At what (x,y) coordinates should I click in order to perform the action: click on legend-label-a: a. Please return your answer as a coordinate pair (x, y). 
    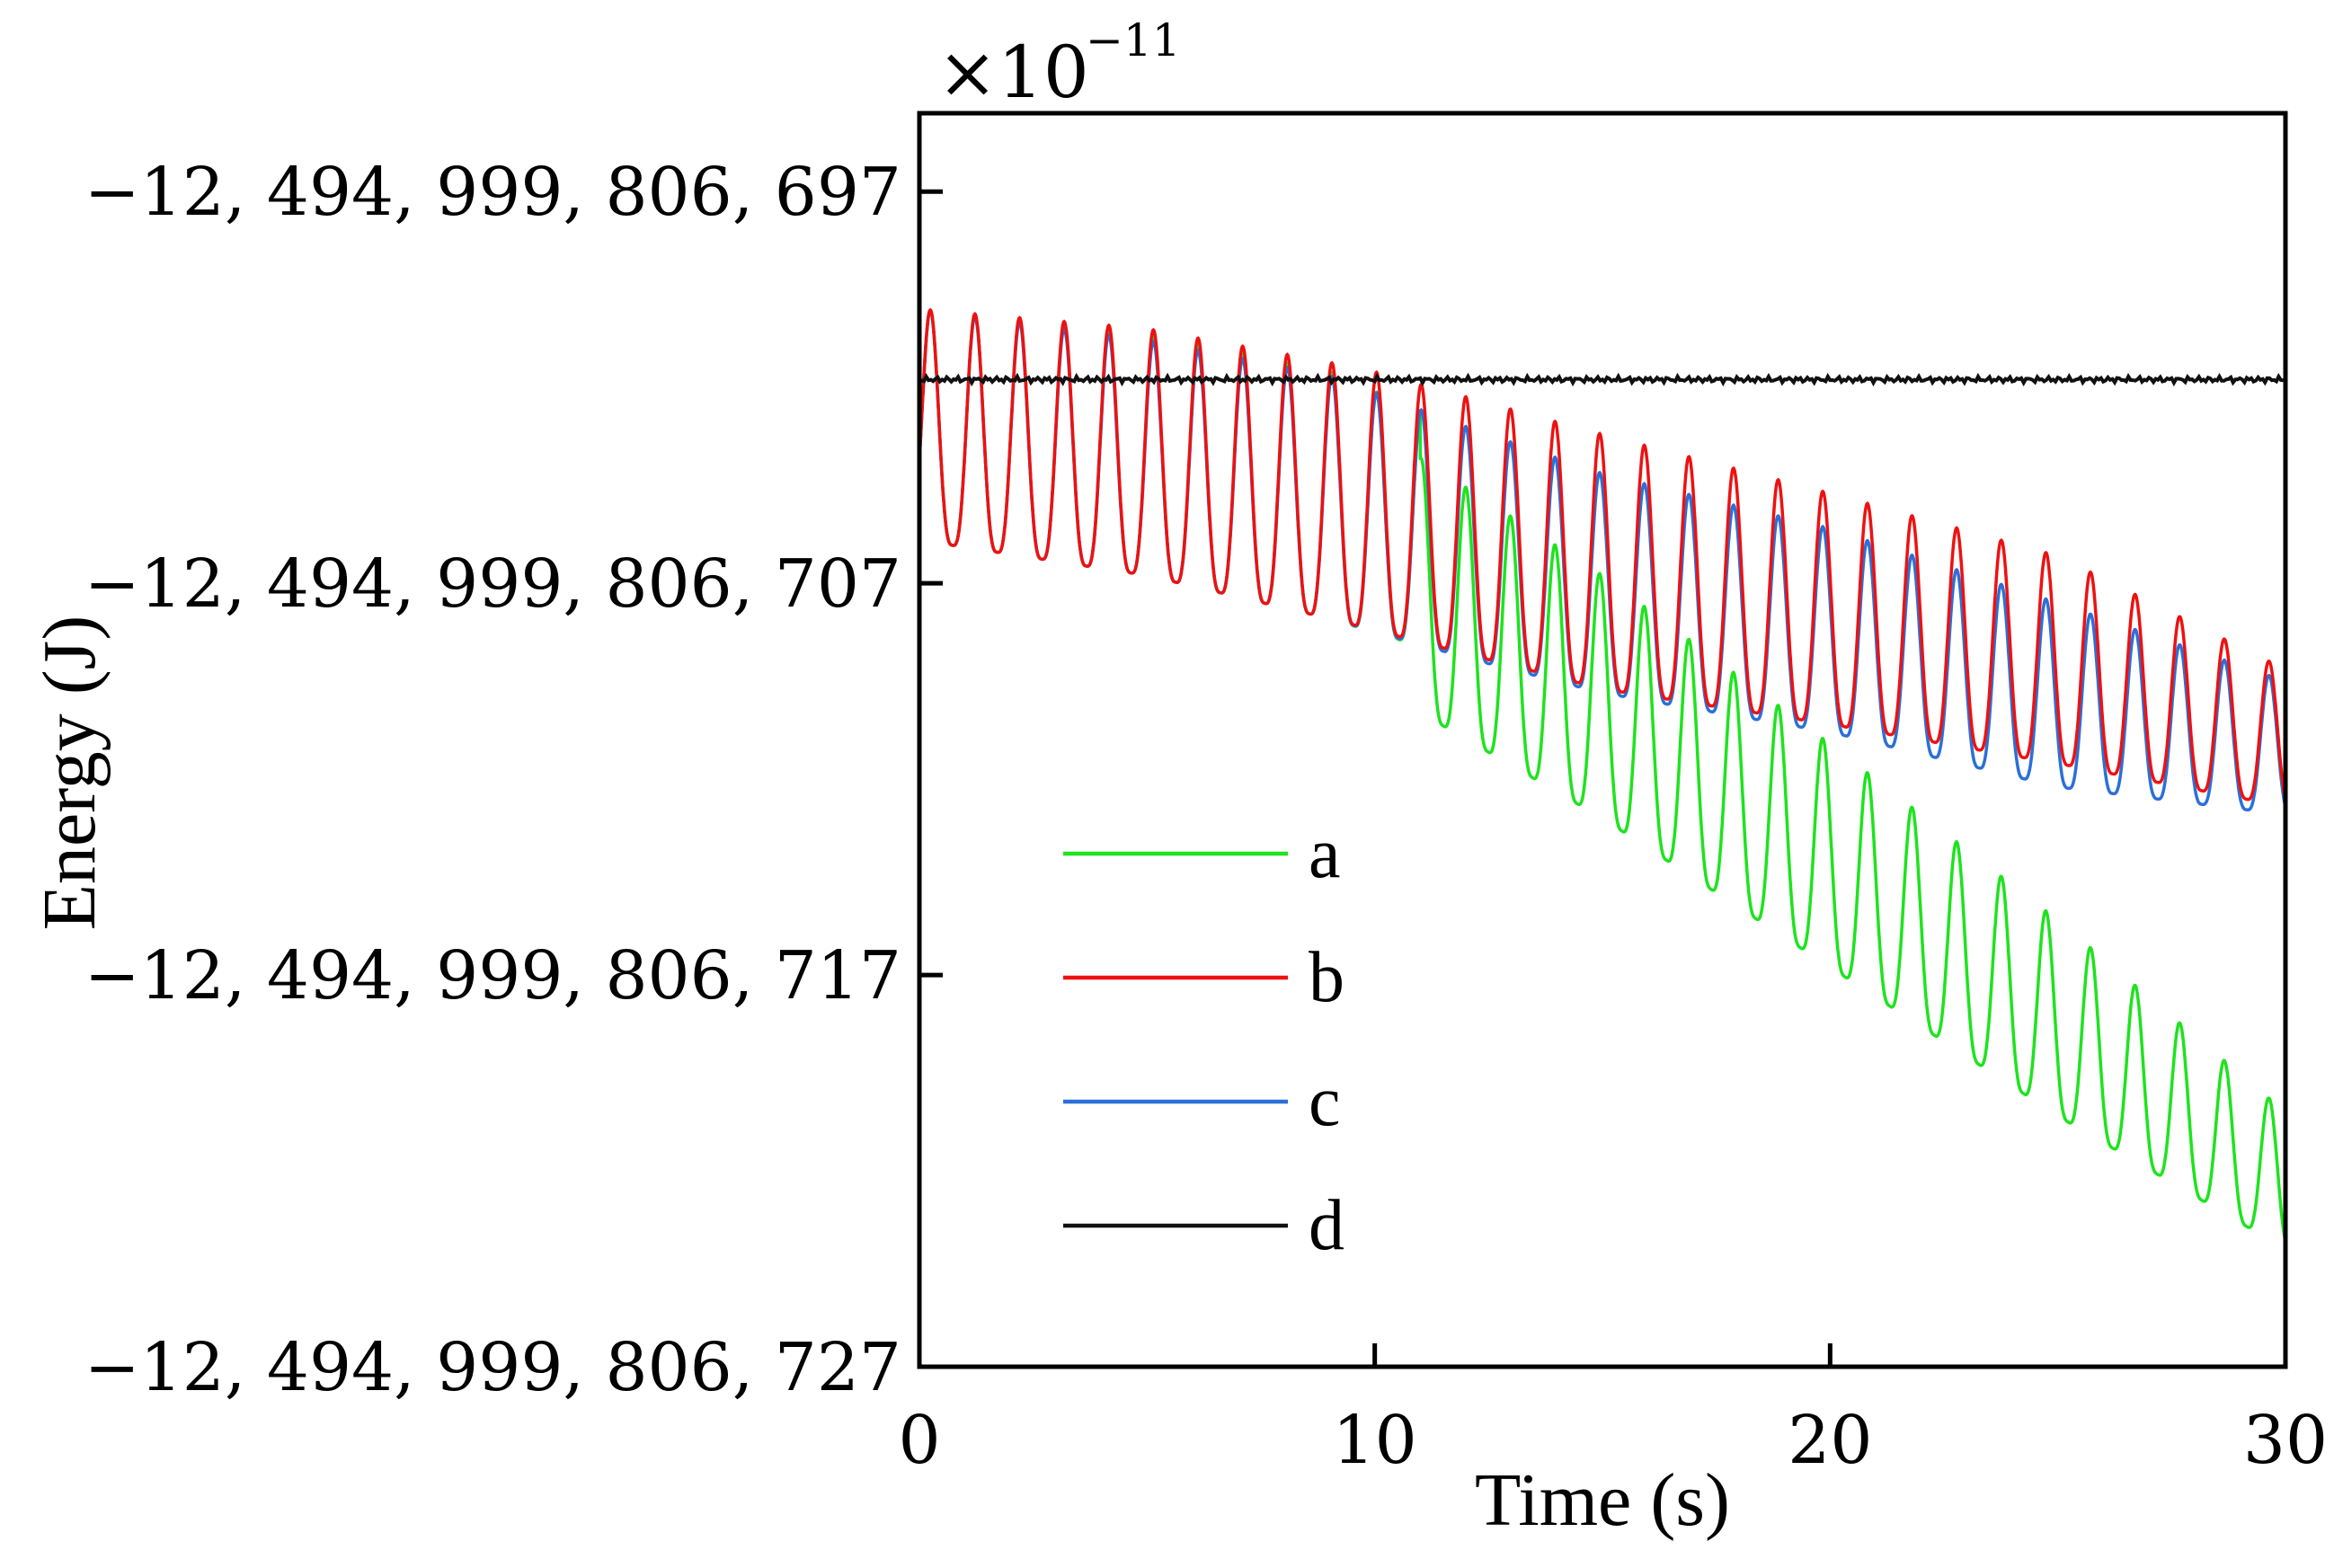
    Looking at the image, I should click on (1325, 854).